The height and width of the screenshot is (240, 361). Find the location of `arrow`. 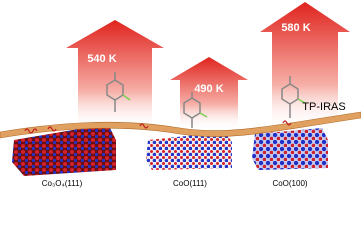

arrow is located at coordinates (209, 93).